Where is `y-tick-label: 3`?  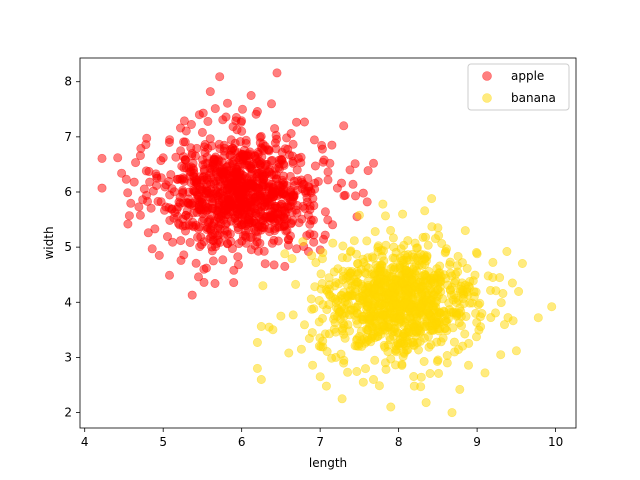
y-tick-label: 3 is located at coordinates (68, 357).